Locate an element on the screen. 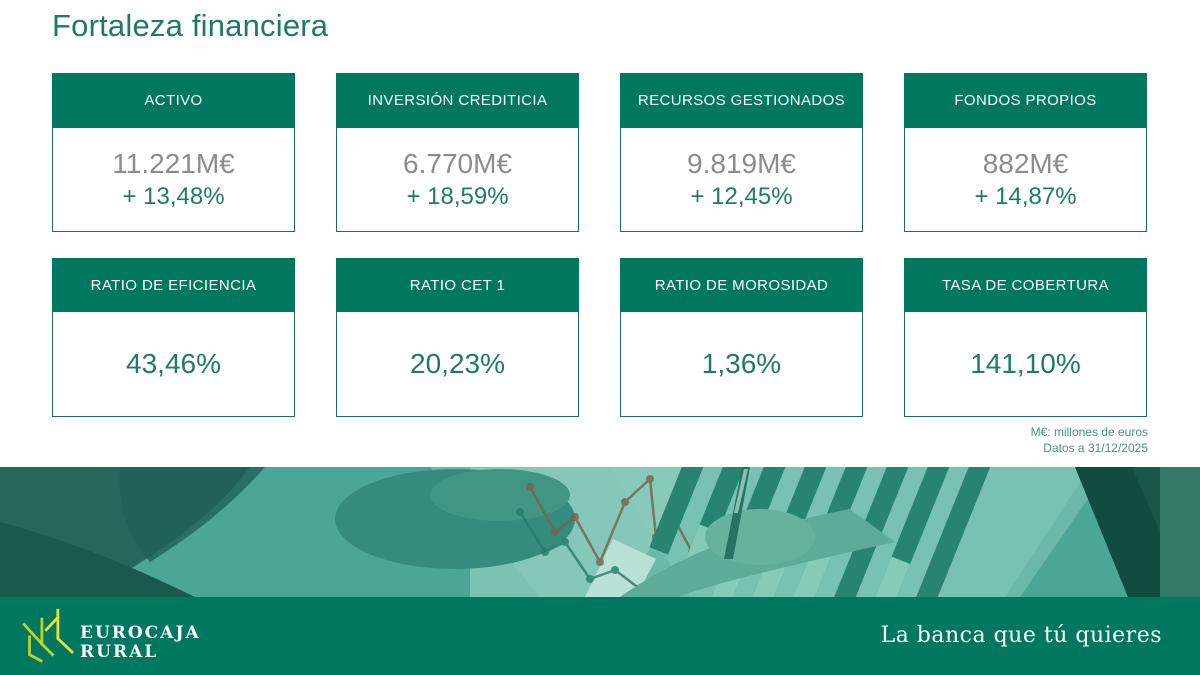  kpi-card-ratio-eficiencia: RATIO DE EFICIENCIA 43,46% is located at coordinates (173, 337).